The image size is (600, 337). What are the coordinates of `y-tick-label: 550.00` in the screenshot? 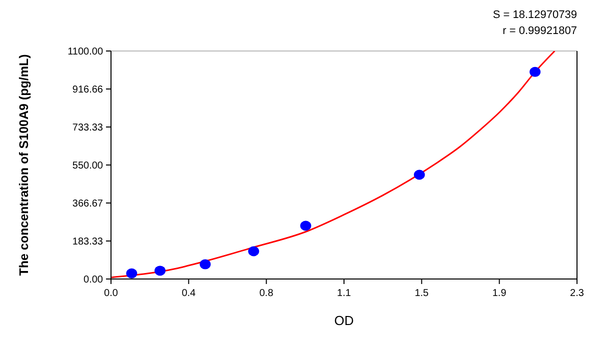 It's located at (88, 166).